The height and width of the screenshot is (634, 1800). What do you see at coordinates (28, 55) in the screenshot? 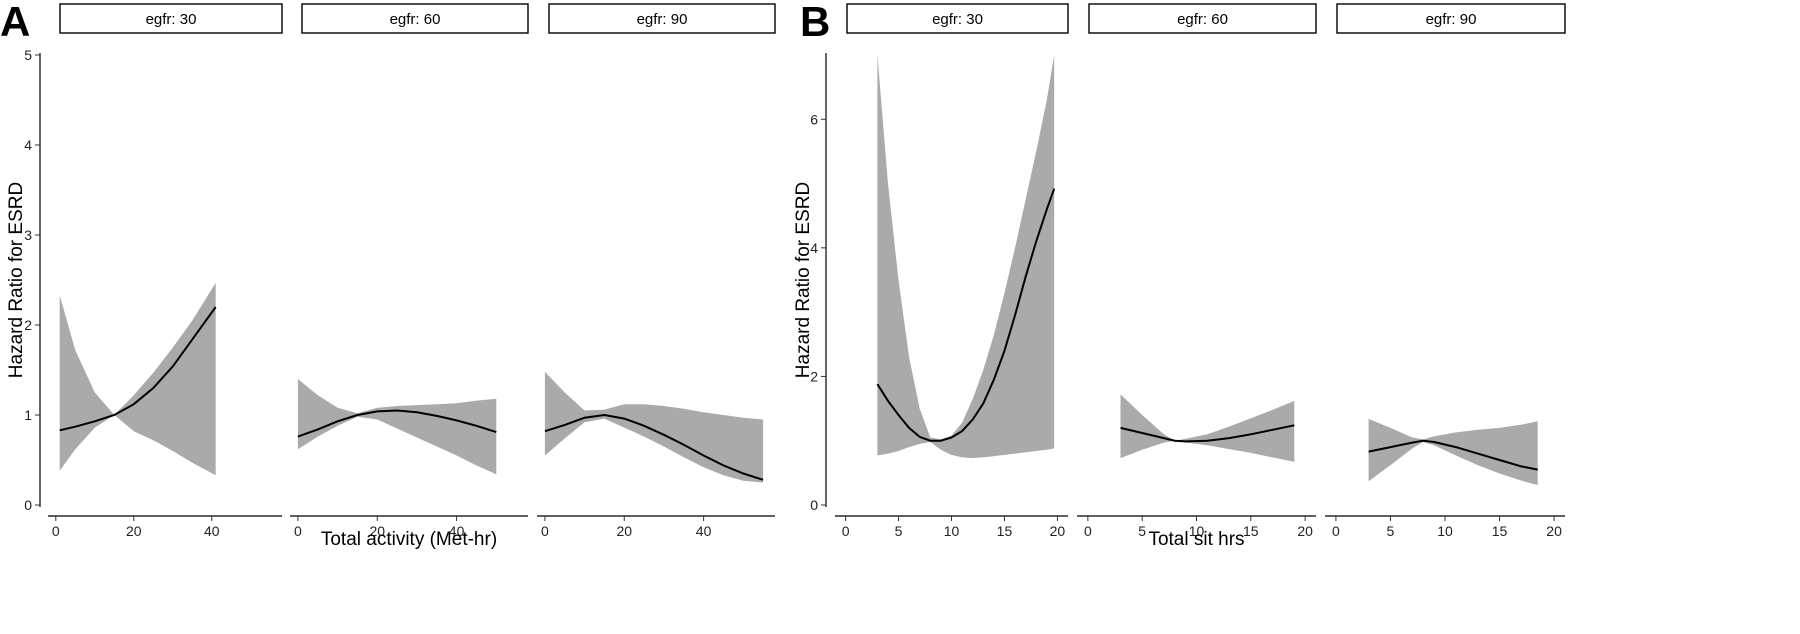
I see `y-tick-label: 5` at bounding box center [28, 55].